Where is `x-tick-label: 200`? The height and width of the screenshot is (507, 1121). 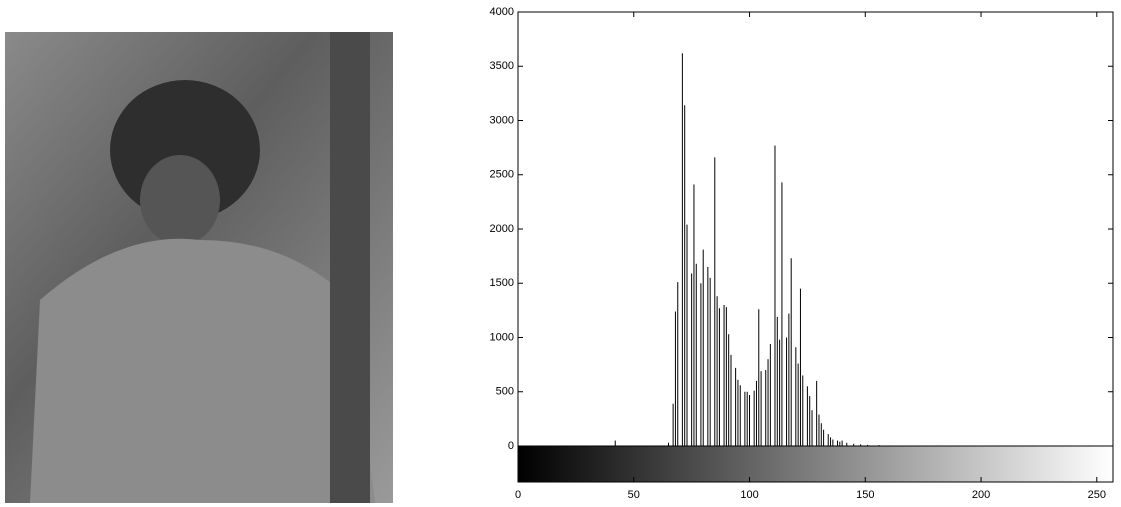
x-tick-label: 200 is located at coordinates (981, 495).